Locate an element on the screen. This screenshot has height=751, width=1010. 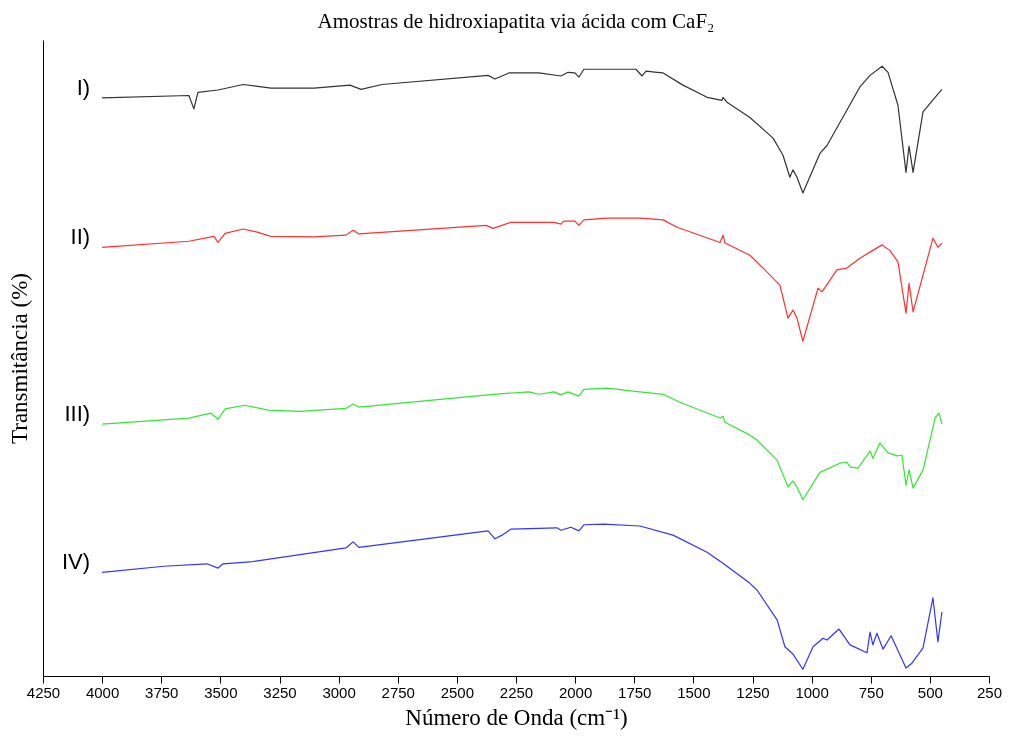
x-tick-label: 2250 is located at coordinates (516, 692).